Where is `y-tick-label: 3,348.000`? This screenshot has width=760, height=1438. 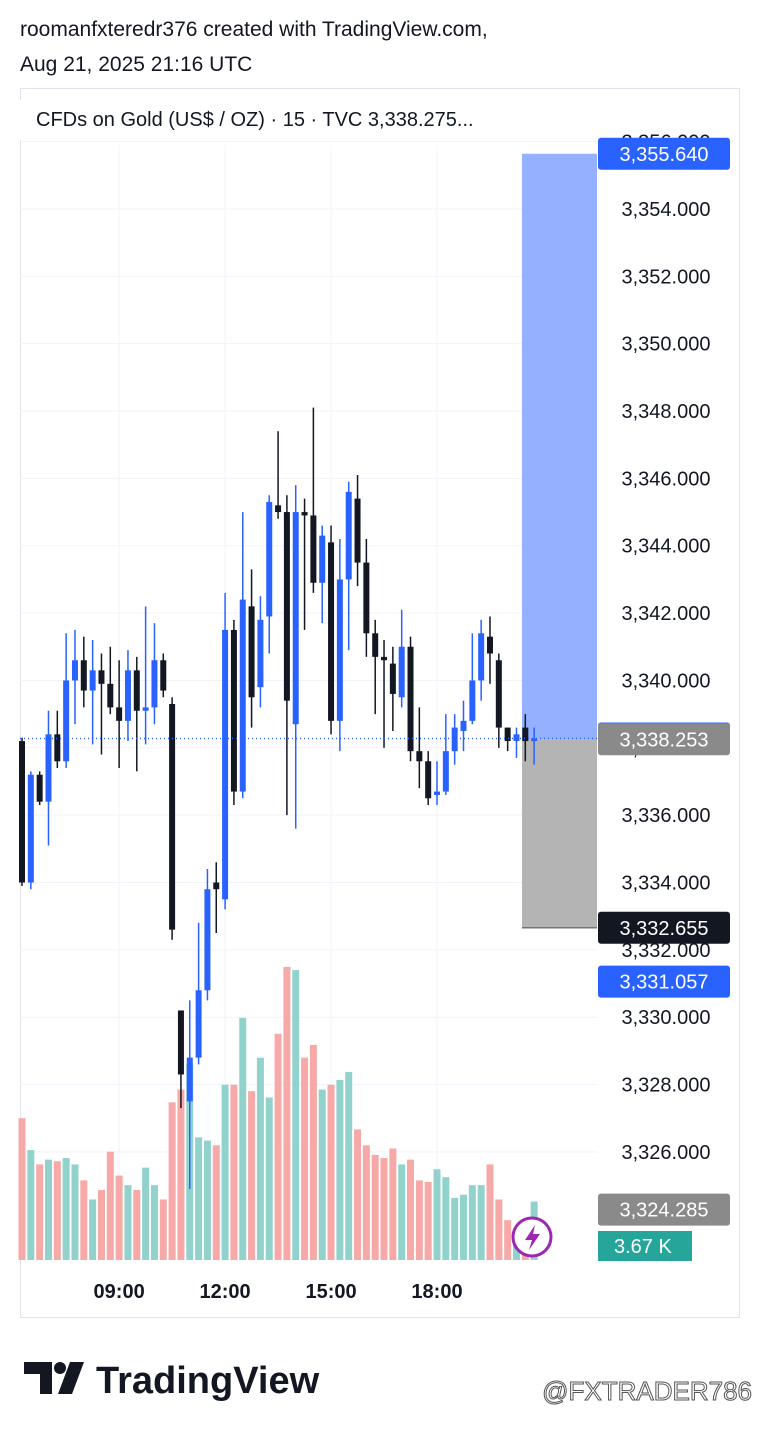
y-tick-label: 3,348.000 is located at coordinates (666, 412).